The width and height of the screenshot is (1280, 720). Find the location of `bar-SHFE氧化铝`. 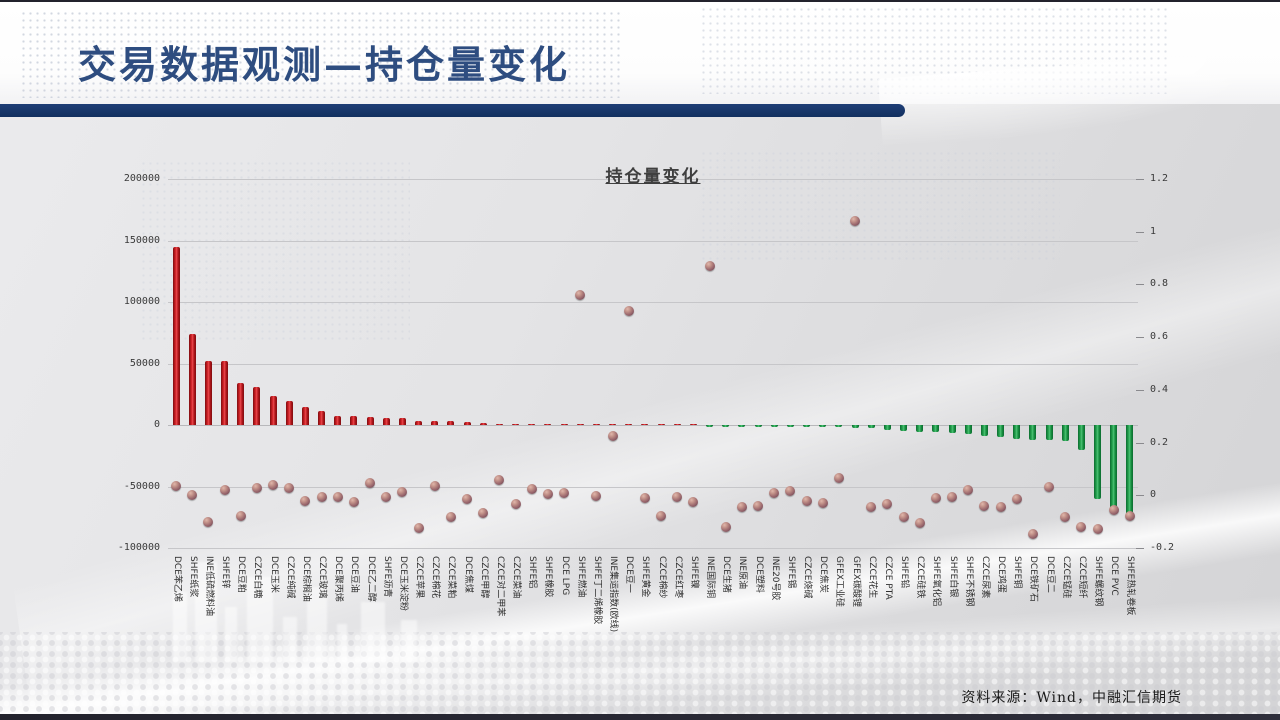

bar-SHFE氧化铝 is located at coordinates (936, 429).